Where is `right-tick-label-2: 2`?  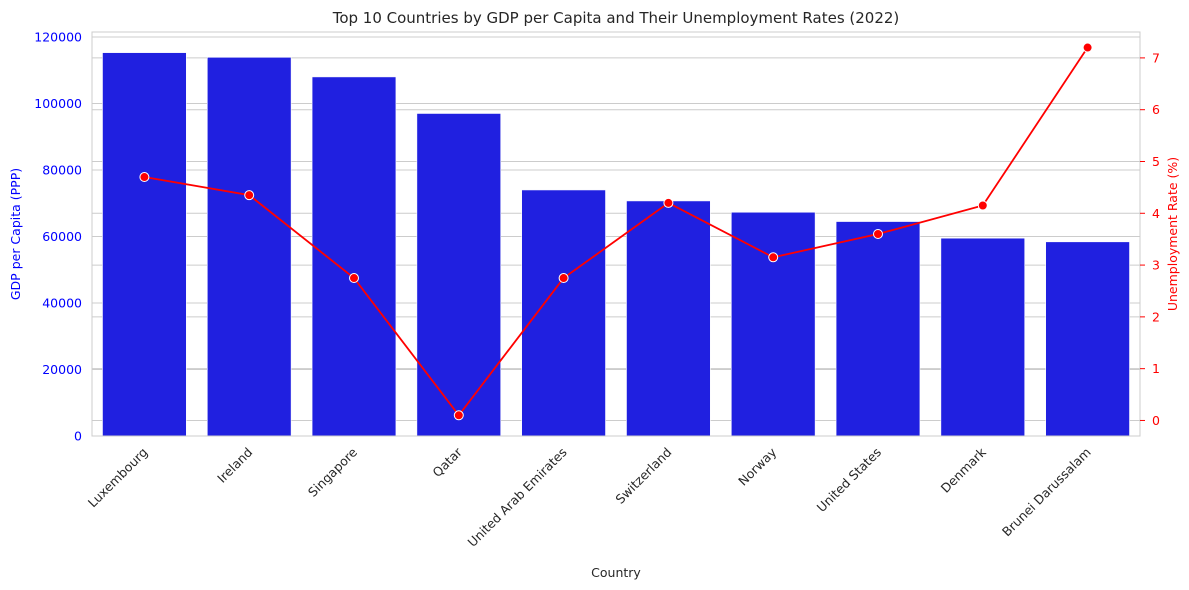
right-tick-label-2: 2 is located at coordinates (1156, 316).